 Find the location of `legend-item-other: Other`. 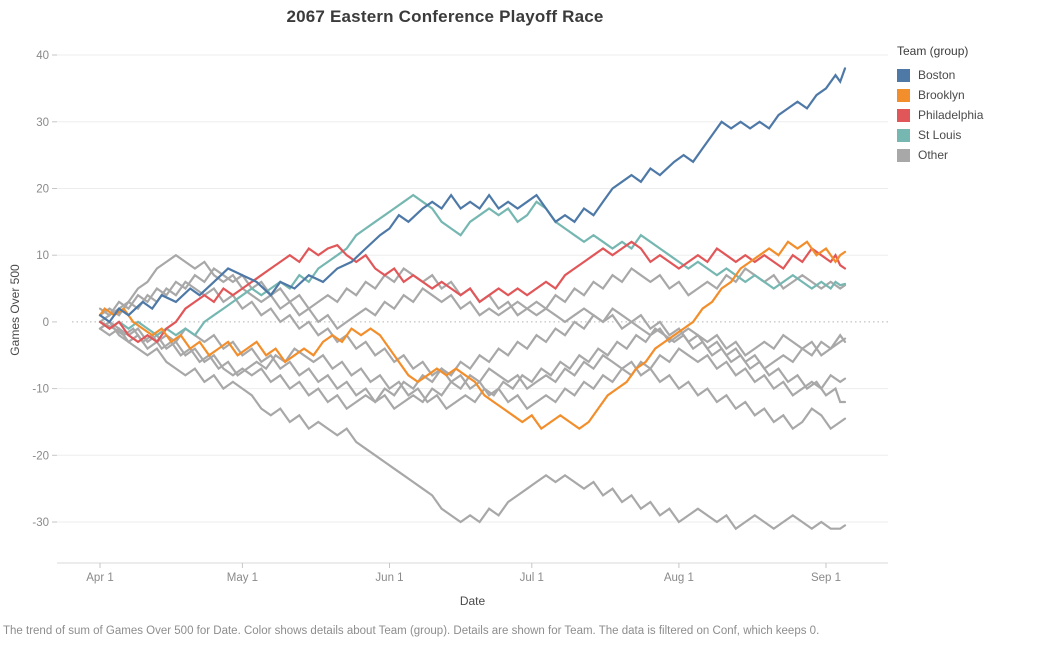

legend-item-other: Other is located at coordinates (940, 155).